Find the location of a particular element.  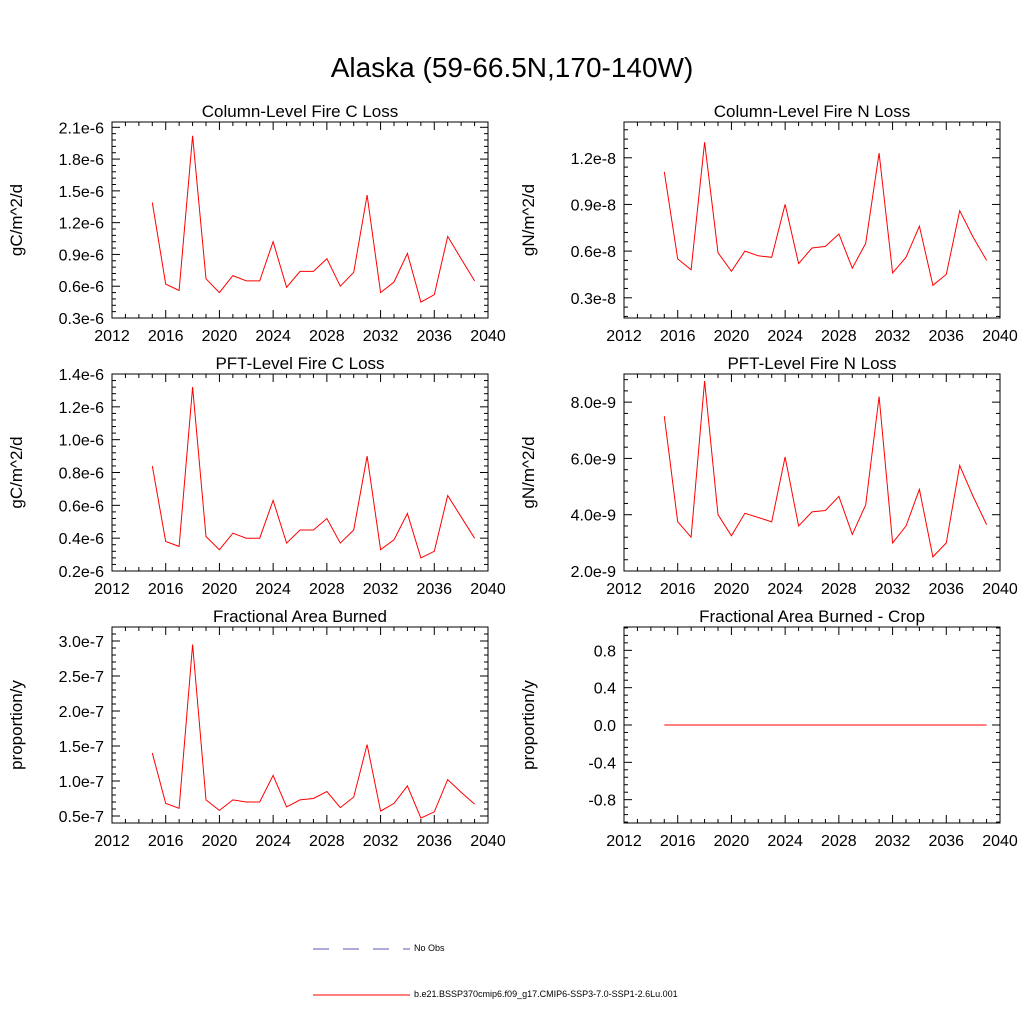

y-tick-label: 0.6e-6 is located at coordinates (81, 287).